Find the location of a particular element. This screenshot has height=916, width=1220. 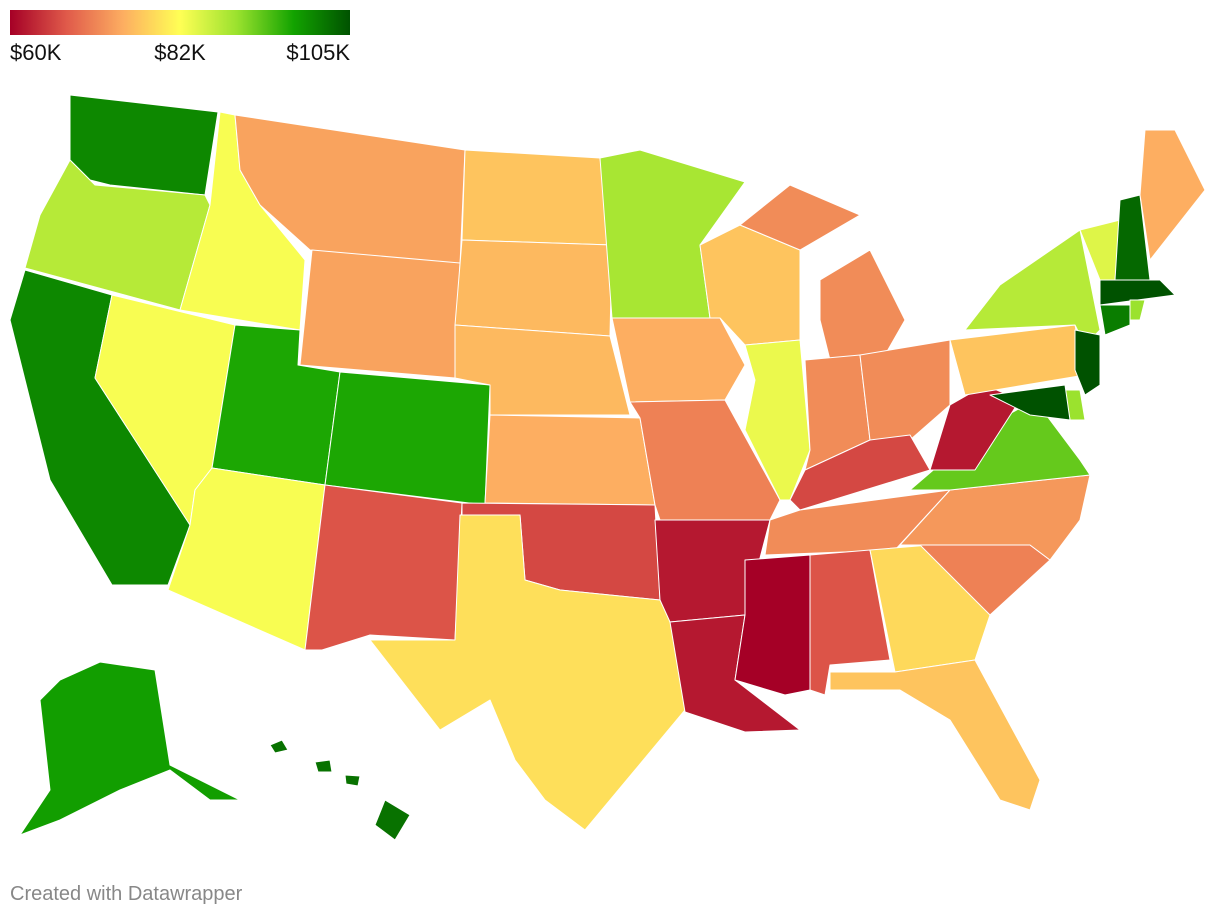

footer: Created with Datawrapper is located at coordinates (126, 894).